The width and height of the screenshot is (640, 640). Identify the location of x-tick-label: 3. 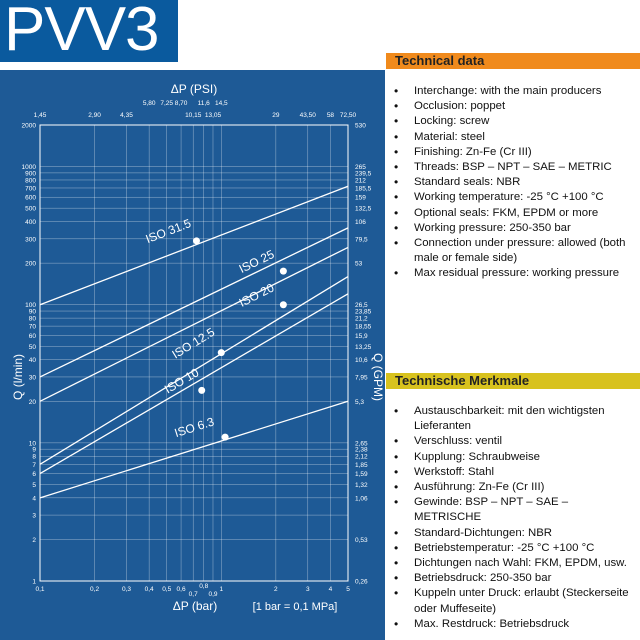
(308, 589).